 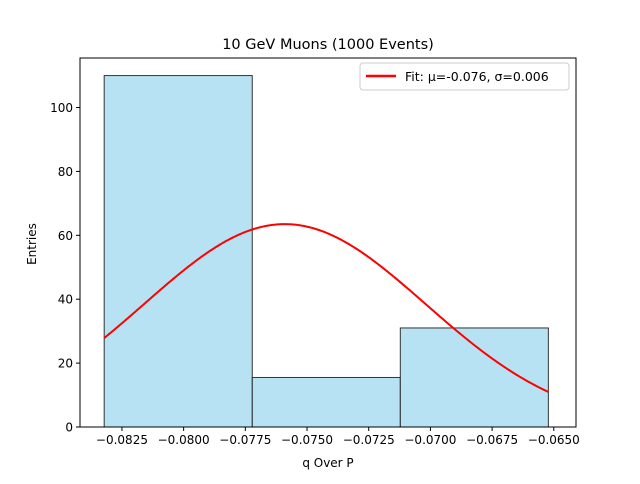 What do you see at coordinates (61, 108) in the screenshot?
I see `y-tick-label: 100` at bounding box center [61, 108].